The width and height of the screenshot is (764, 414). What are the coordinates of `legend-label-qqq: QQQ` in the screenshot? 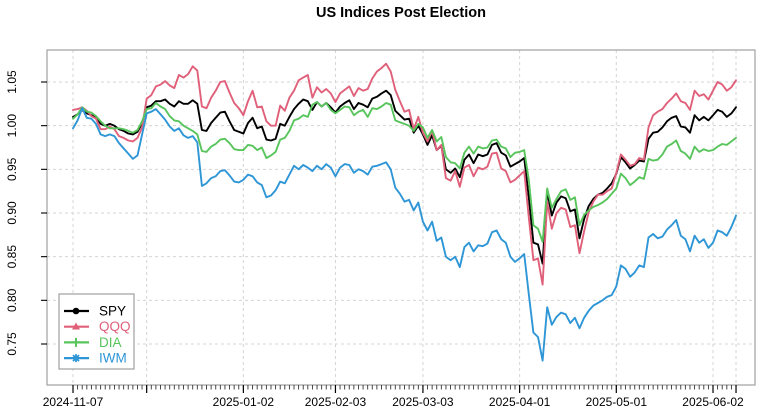 It's located at (115, 326).